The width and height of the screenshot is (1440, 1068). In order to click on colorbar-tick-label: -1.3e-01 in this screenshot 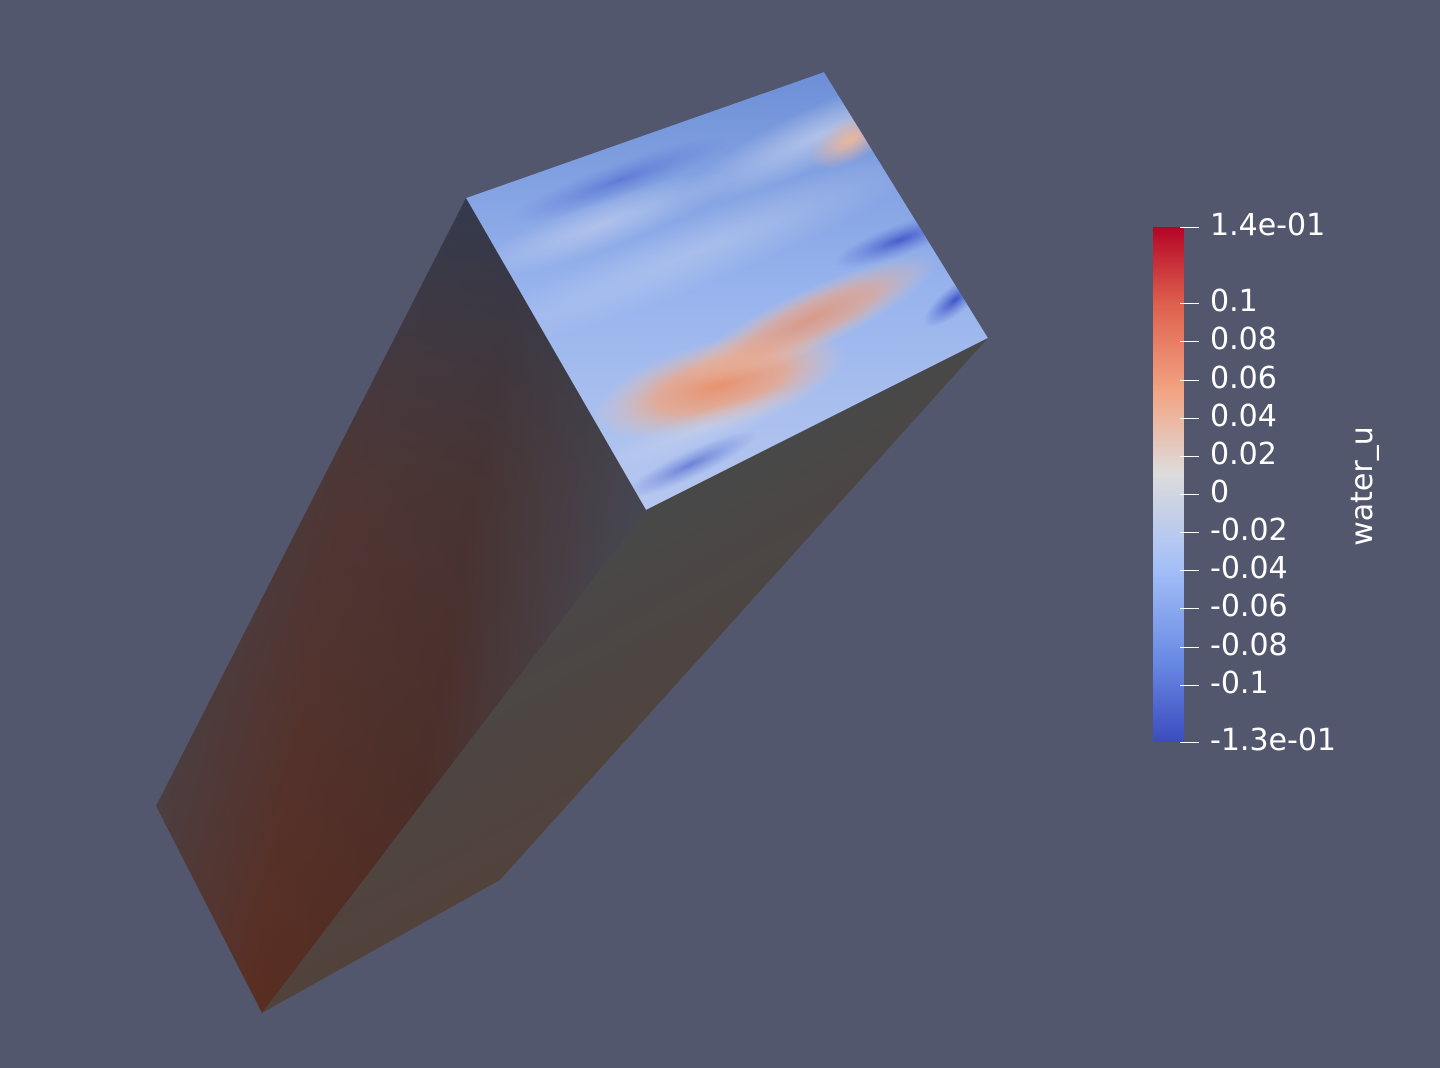, I will do `click(1273, 740)`.